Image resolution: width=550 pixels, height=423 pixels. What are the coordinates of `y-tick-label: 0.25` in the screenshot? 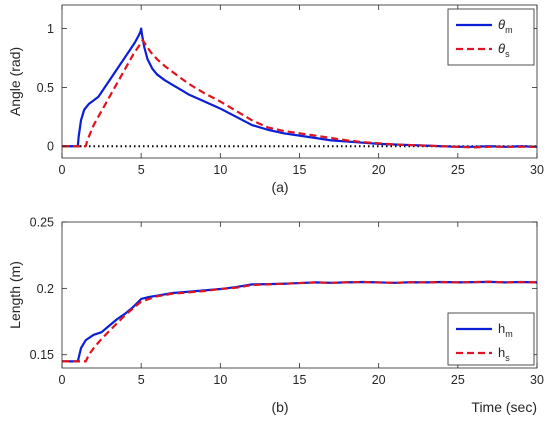 It's located at (42, 223).